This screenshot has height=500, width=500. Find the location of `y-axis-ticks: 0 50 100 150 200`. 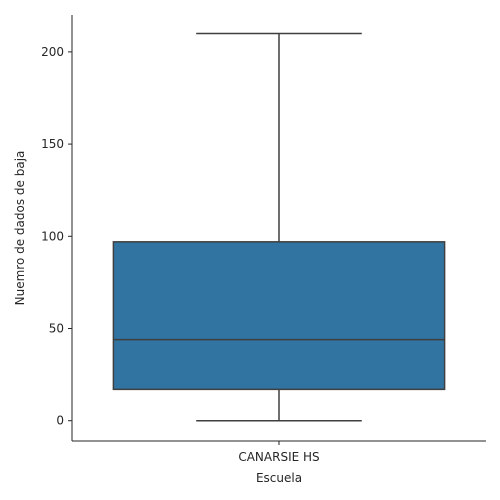

y-axis-ticks: 0 50 100 150 200 is located at coordinates (56, 236).